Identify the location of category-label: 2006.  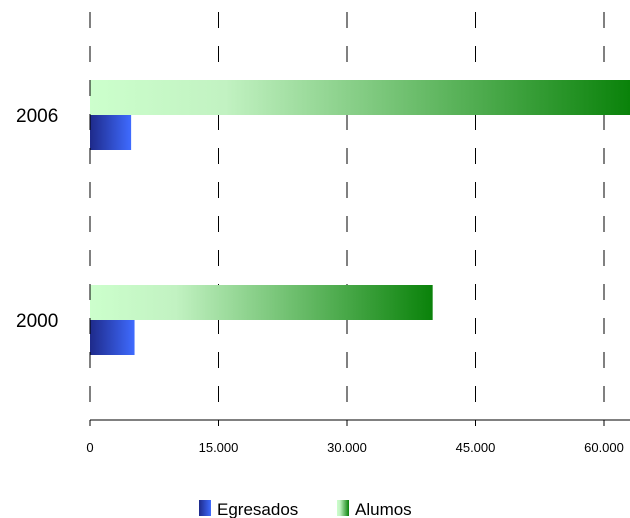
(37, 116).